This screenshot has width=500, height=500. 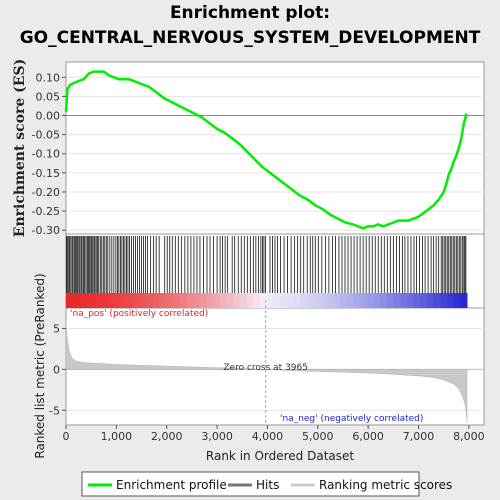 What do you see at coordinates (56, 369) in the screenshot?
I see `rank-tick-label: 0` at bounding box center [56, 369].